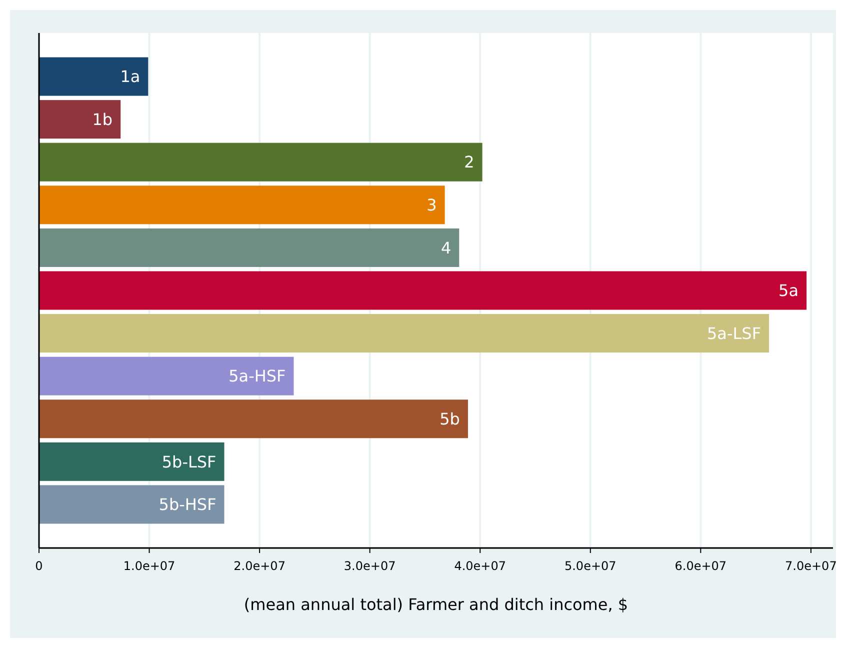 This screenshot has width=846, height=648. What do you see at coordinates (130, 76) in the screenshot?
I see `y-tick-label: 1a` at bounding box center [130, 76].